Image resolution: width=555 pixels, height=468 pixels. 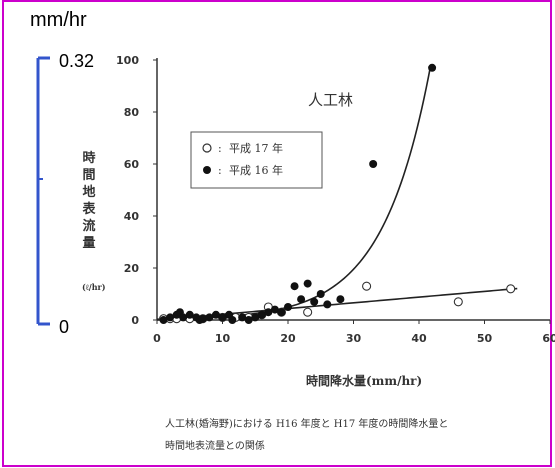 What do you see at coordinates (76, 61) in the screenshot?
I see `overlay-top-value: 0.32` at bounding box center [76, 61].